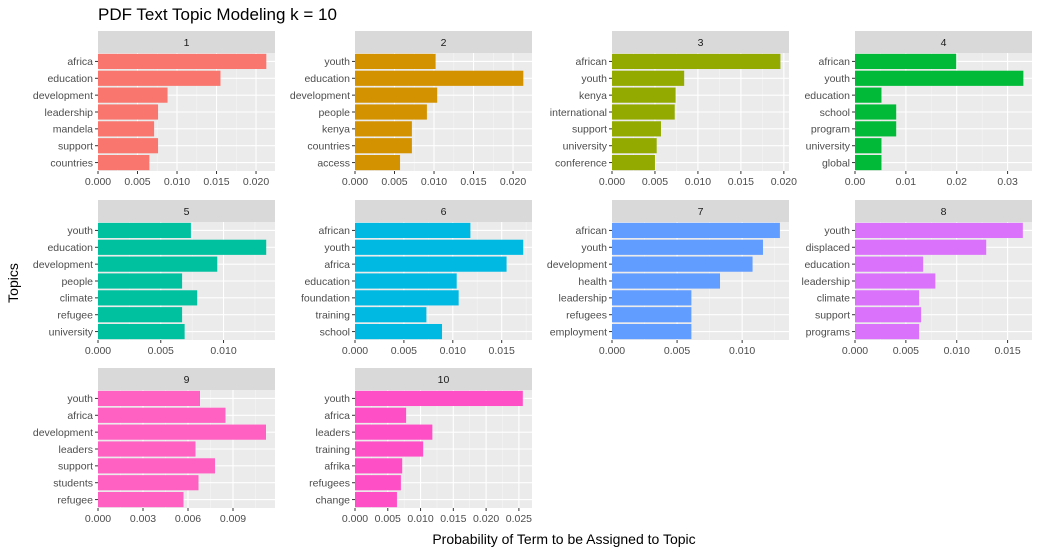 This screenshot has width=1037, height=554. I want to click on chart-title: PDF Text Topic Modeling k = 10, so click(217, 14).